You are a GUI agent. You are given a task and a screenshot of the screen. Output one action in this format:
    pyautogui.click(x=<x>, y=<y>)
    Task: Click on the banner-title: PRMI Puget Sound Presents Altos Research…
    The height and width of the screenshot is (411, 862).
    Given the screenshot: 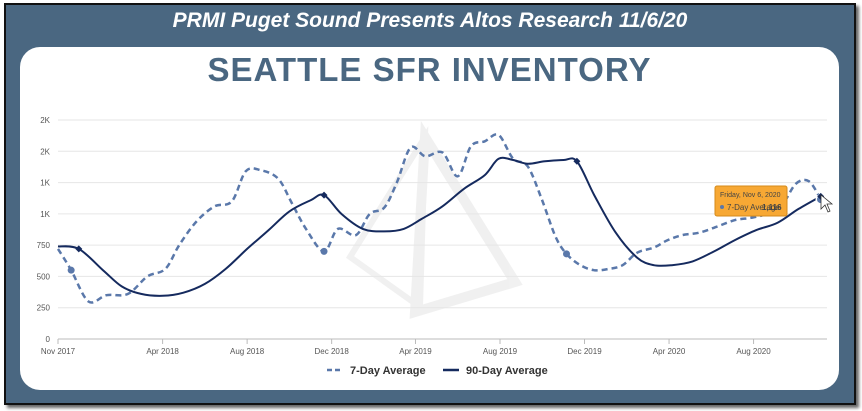 What is the action you would take?
    pyautogui.click(x=430, y=20)
    